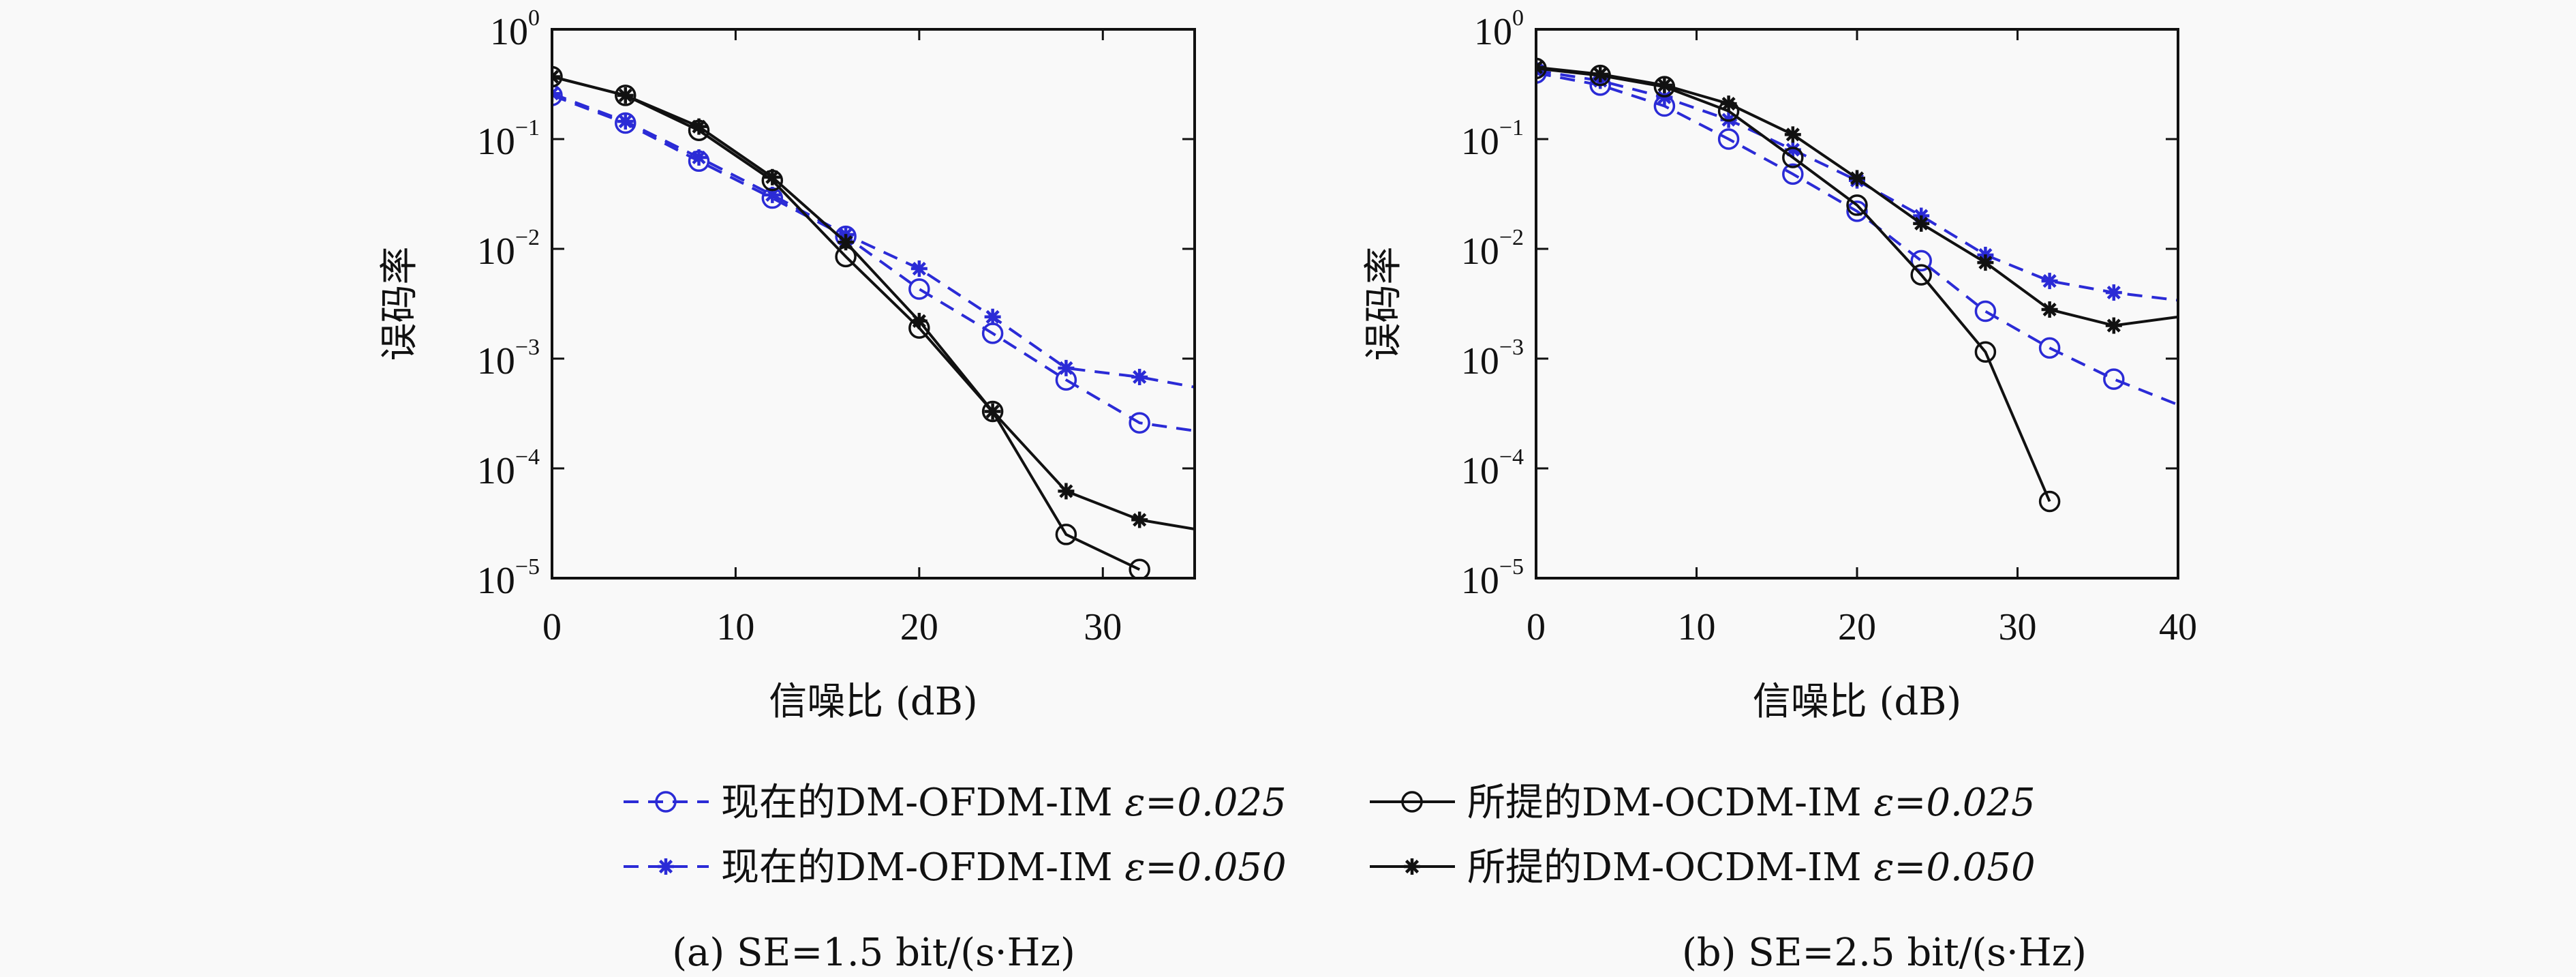 The height and width of the screenshot is (977, 2576). What do you see at coordinates (508, 358) in the screenshot?
I see `y-tick-label-a-3: 10⁻³` at bounding box center [508, 358].